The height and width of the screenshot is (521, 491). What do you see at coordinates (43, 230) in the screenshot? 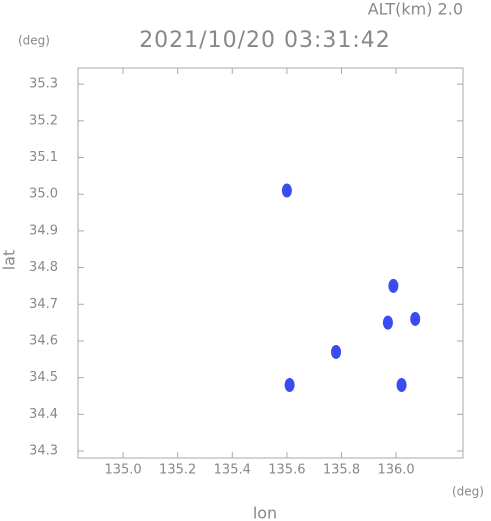
I see `y-tick-label: 34.9` at bounding box center [43, 230].